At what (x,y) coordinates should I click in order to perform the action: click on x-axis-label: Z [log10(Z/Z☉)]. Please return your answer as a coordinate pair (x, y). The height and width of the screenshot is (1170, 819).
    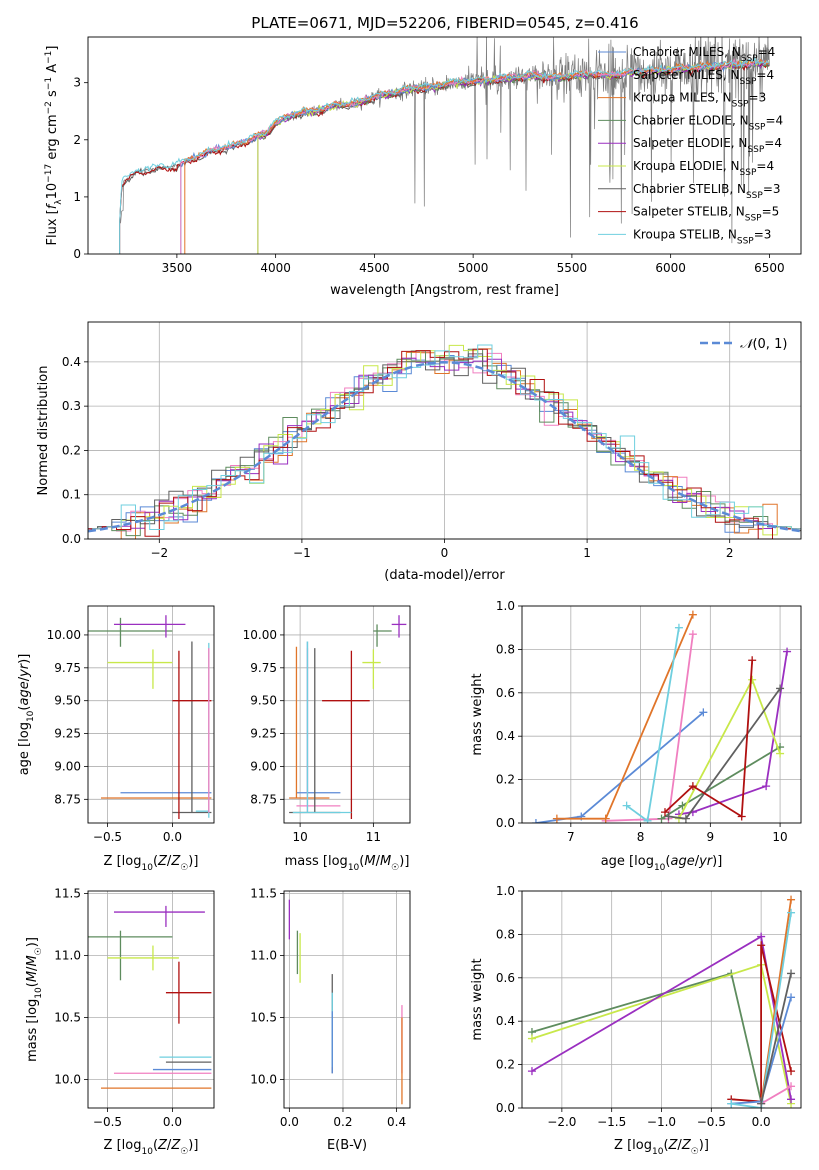
    Looking at the image, I should click on (661, 1147).